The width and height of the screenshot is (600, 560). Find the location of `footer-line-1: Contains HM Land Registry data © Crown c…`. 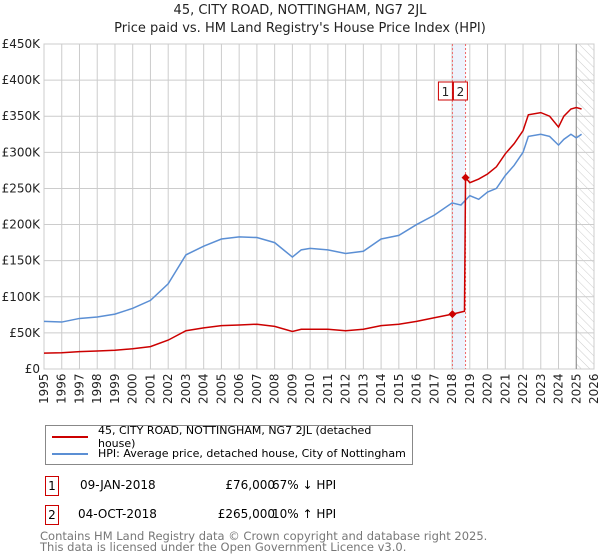

footer-line-1: Contains HM Land Registry data © Crown c… is located at coordinates (264, 536).